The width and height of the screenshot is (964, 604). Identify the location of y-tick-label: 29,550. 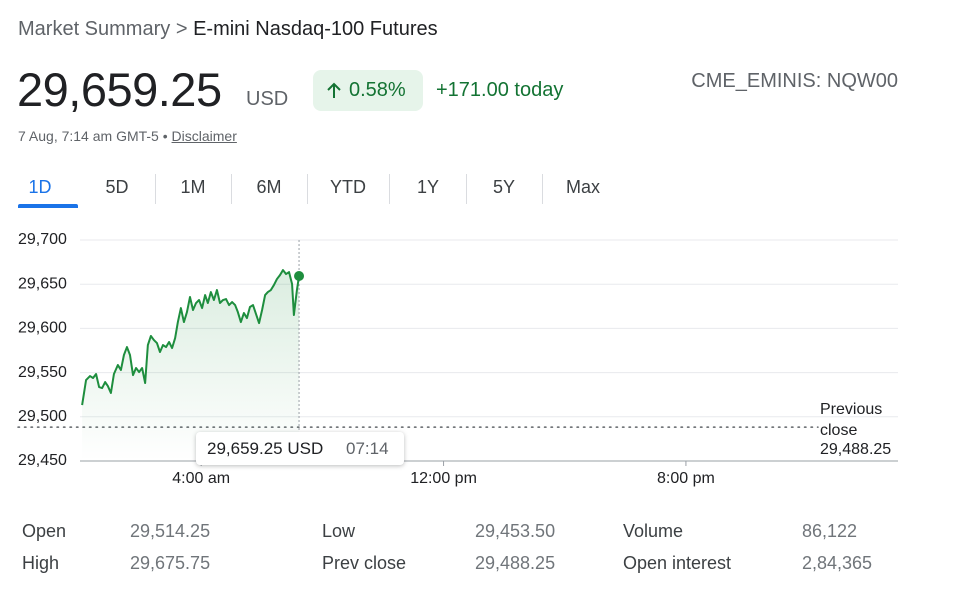
(42, 372).